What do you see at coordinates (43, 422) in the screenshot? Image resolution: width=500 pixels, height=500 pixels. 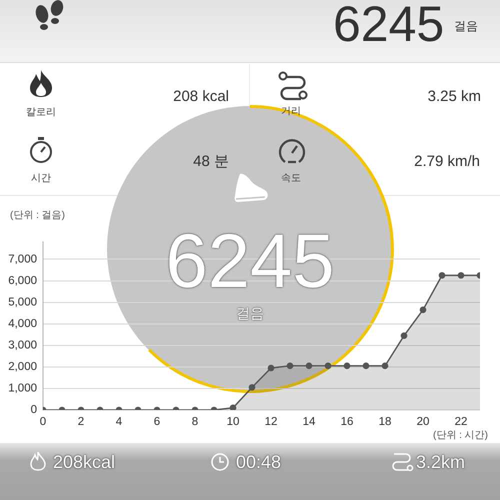 I see `x-tick-label: 0` at bounding box center [43, 422].